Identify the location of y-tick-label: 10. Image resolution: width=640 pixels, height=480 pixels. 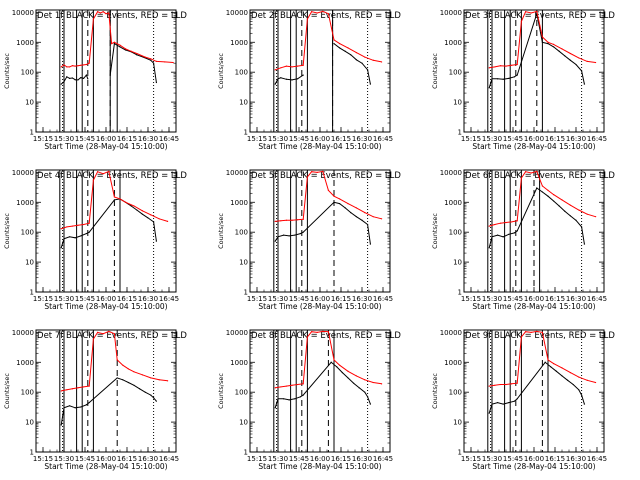
(29, 423).